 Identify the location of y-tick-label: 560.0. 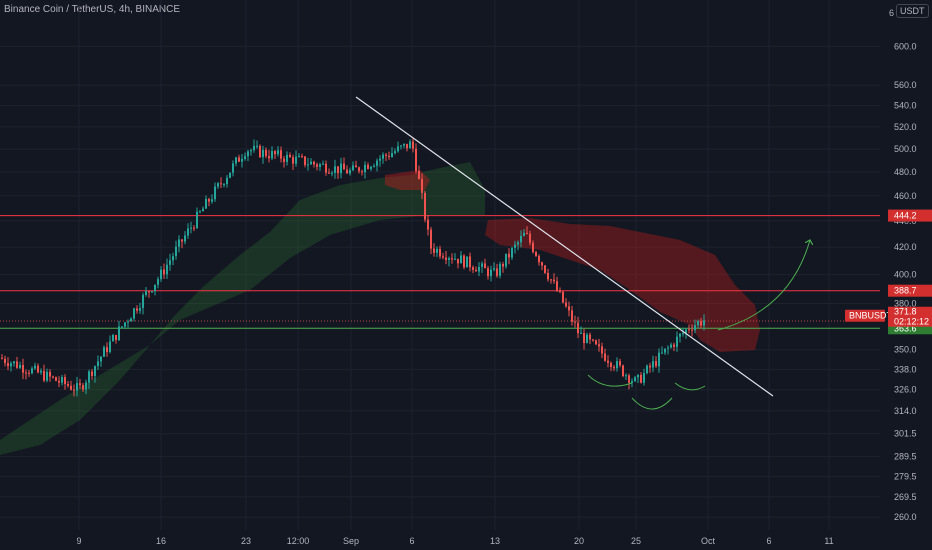
(905, 85).